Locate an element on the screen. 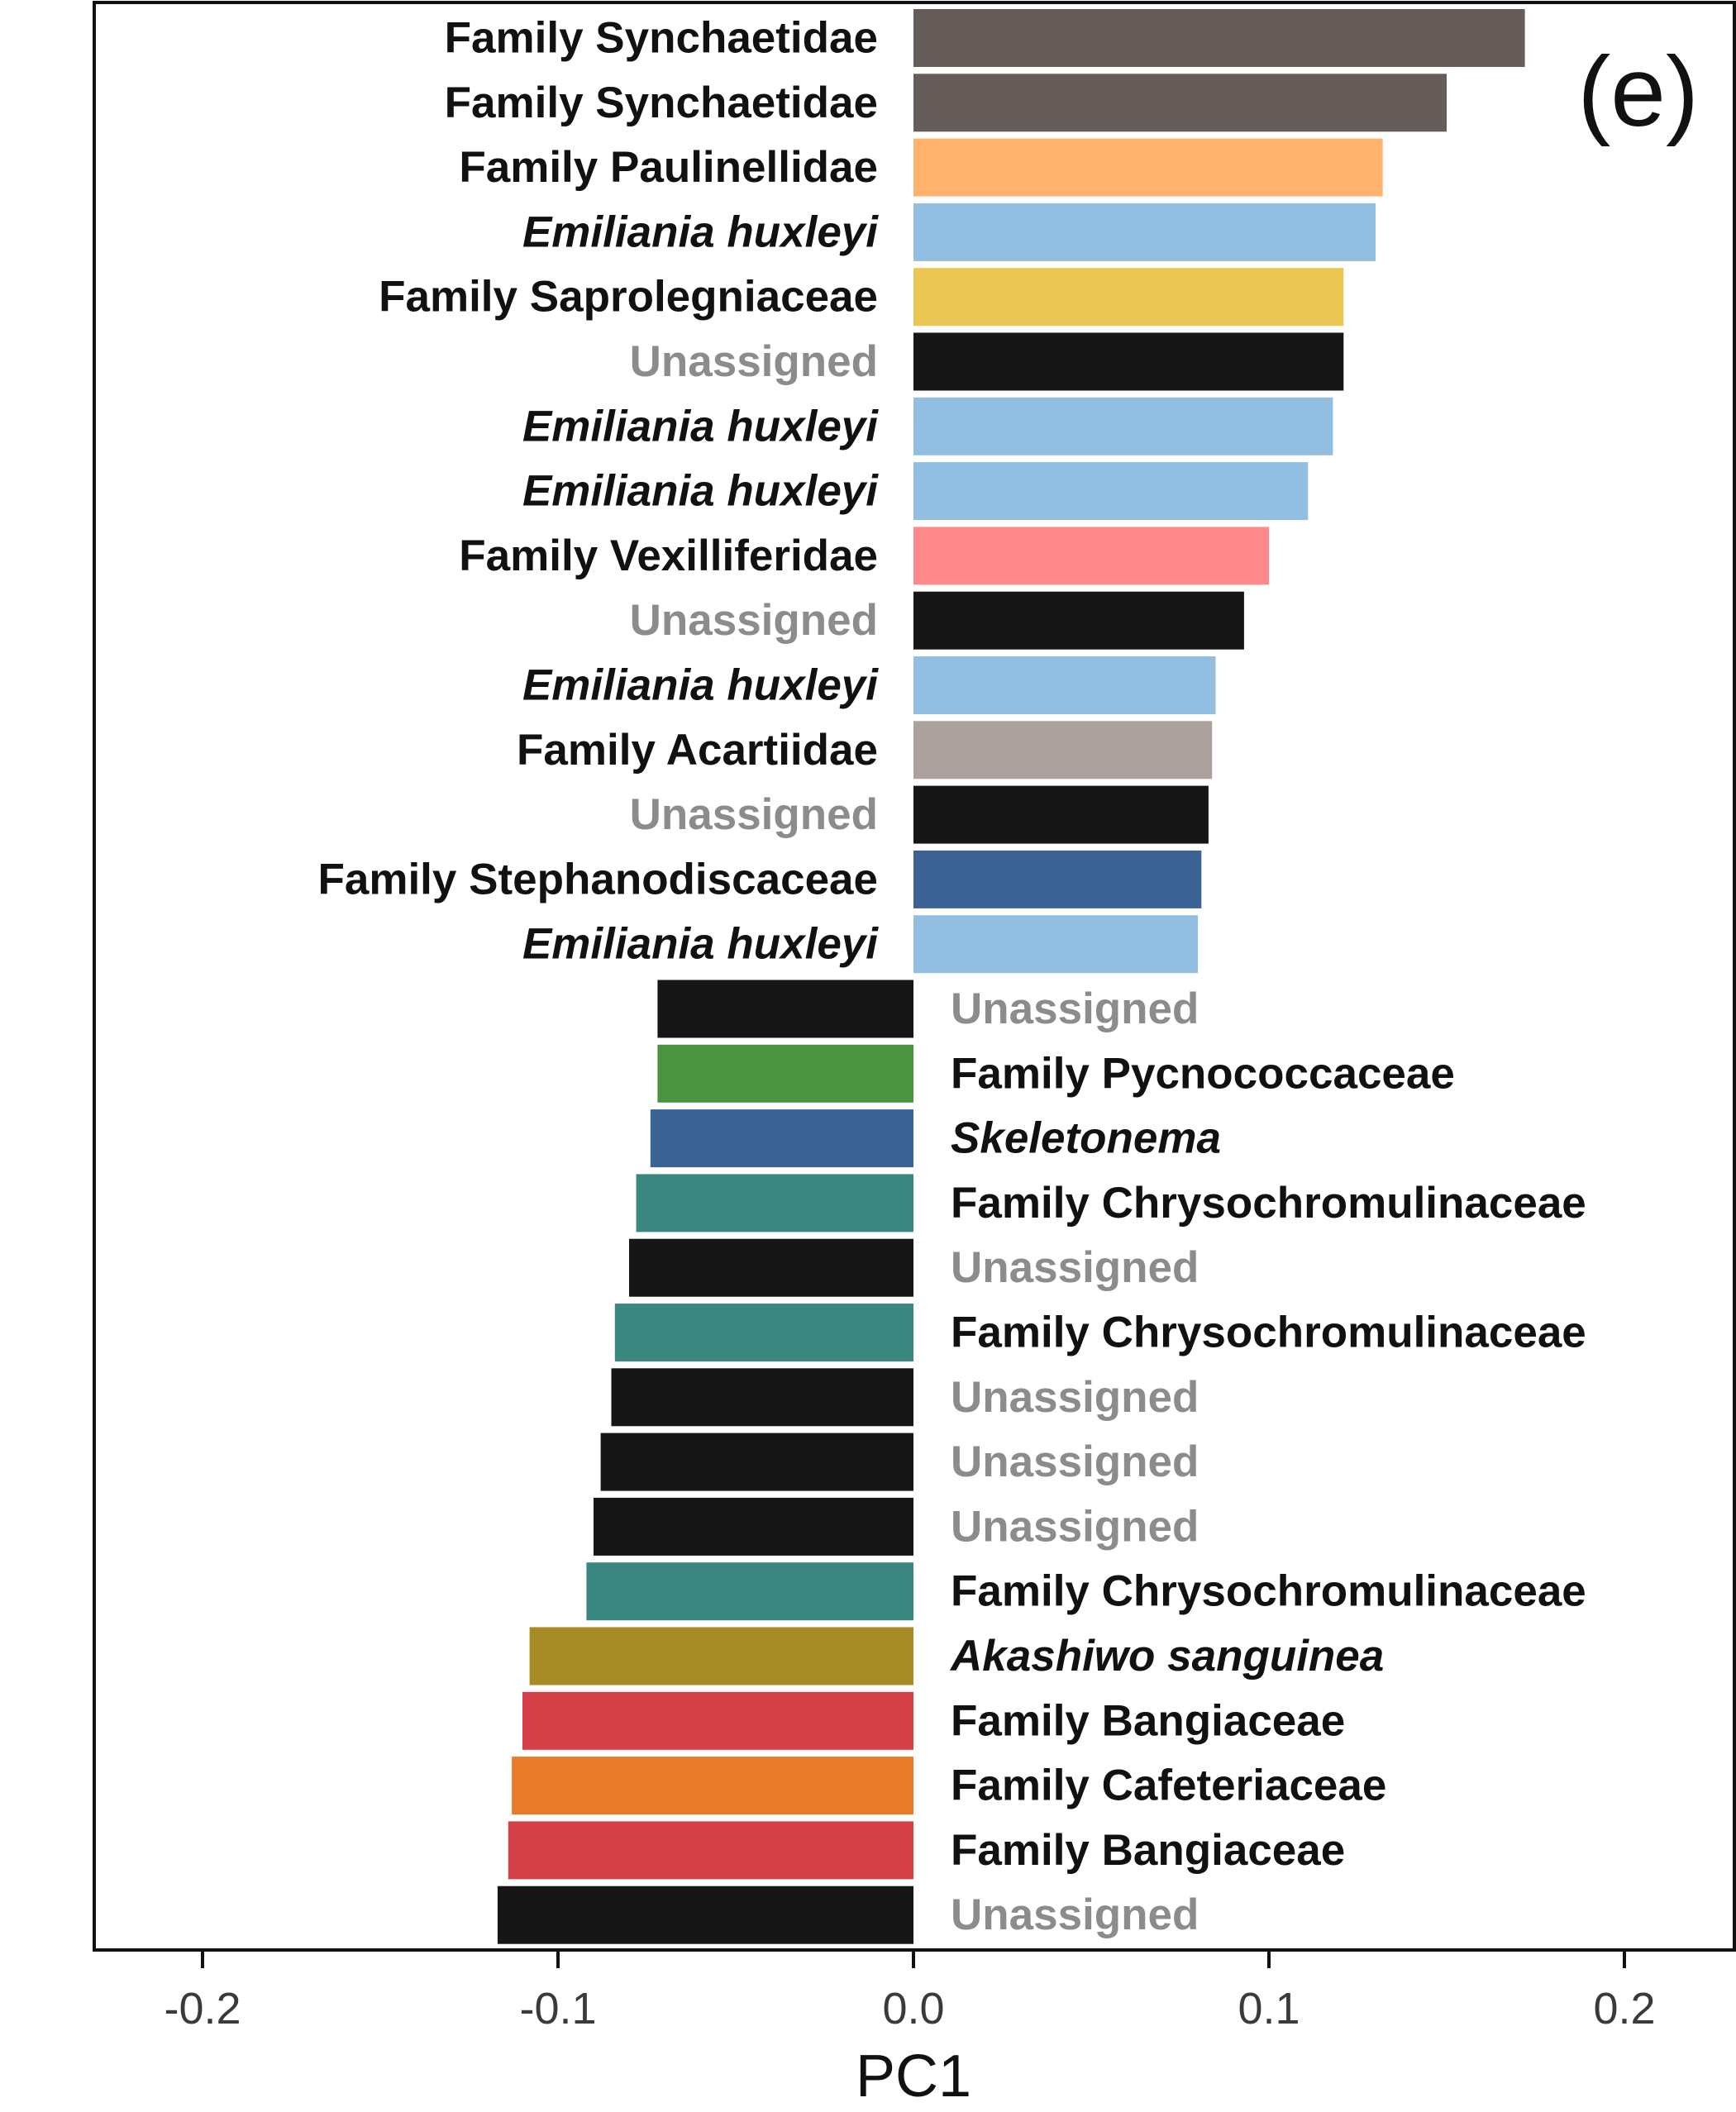  bar-label-23: Unassigned is located at coordinates (1075, 1461).